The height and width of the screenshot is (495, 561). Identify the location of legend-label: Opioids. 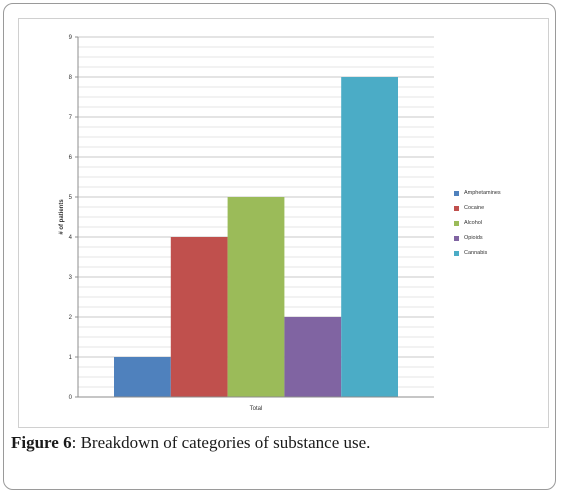
(473, 238).